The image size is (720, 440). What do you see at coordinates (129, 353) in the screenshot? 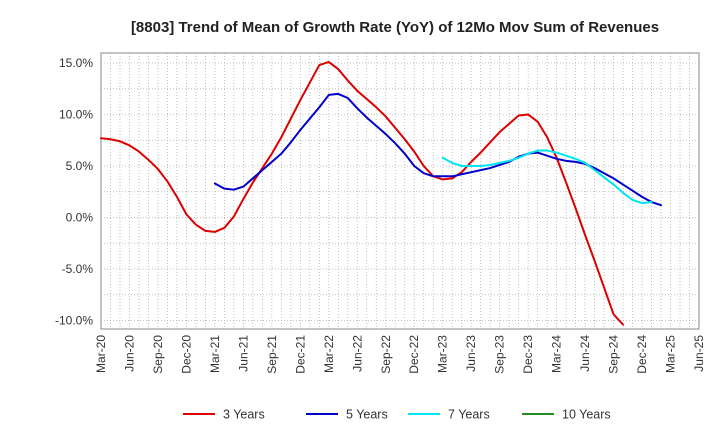
I see `x-tick-label: Jun-20` at bounding box center [129, 353].